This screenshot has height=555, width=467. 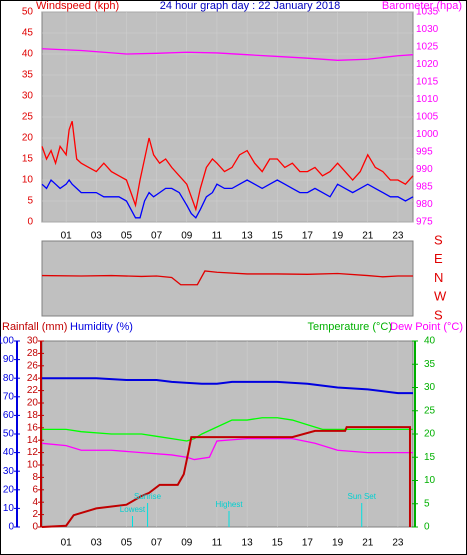 I want to click on chart-title: 24 hour graph day : 22 January 2018, so click(x=250, y=6).